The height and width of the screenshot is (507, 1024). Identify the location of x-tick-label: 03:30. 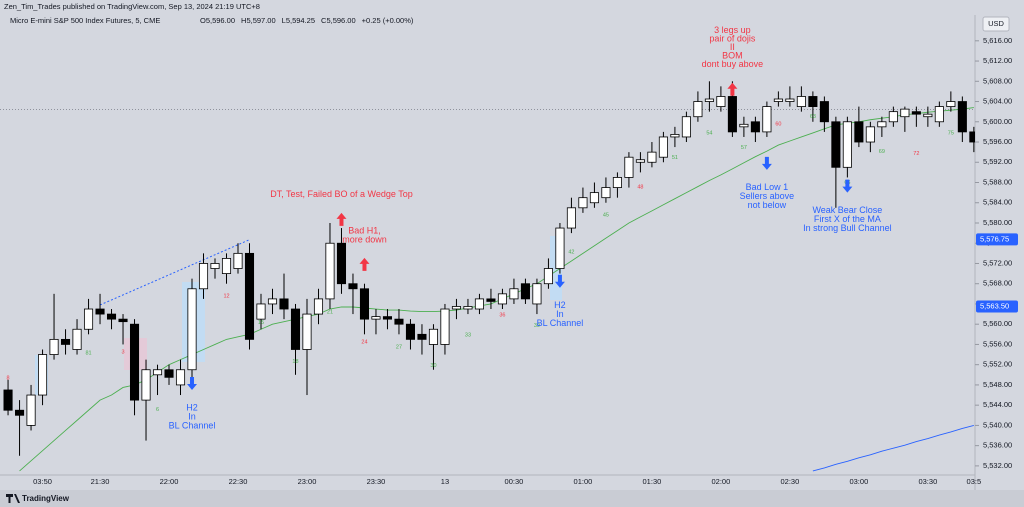
(927, 481).